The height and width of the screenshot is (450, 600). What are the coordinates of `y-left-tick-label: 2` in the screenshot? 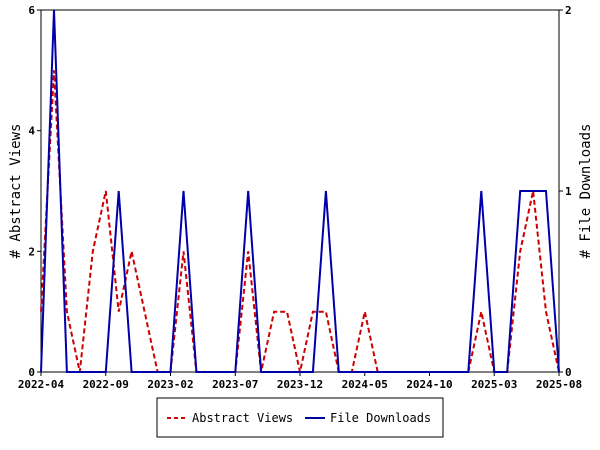 It's located at (31, 251).